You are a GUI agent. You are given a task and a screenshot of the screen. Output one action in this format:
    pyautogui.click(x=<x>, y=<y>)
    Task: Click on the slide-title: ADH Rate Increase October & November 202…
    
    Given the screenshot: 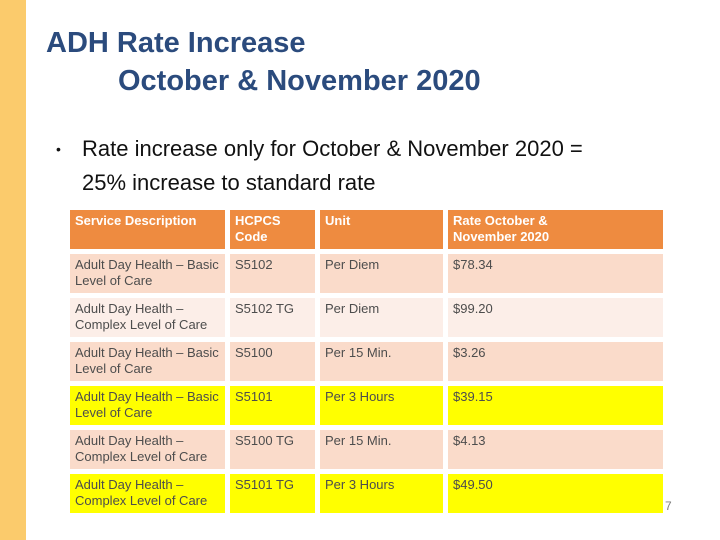 What is the action you would take?
    pyautogui.click(x=263, y=62)
    